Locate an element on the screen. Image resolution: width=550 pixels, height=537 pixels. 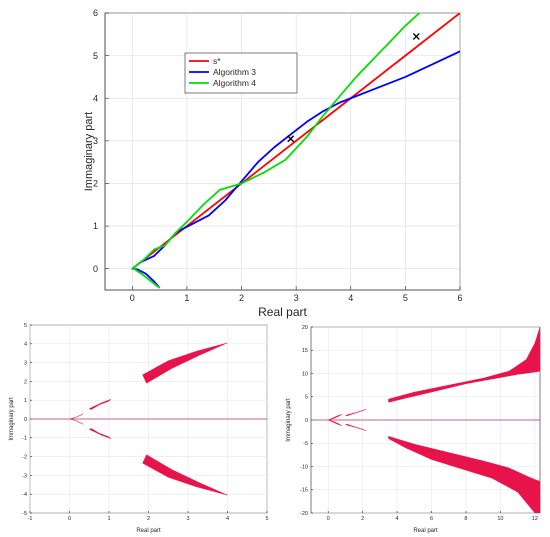
main-x-axis-label: Real part is located at coordinates (282, 312).